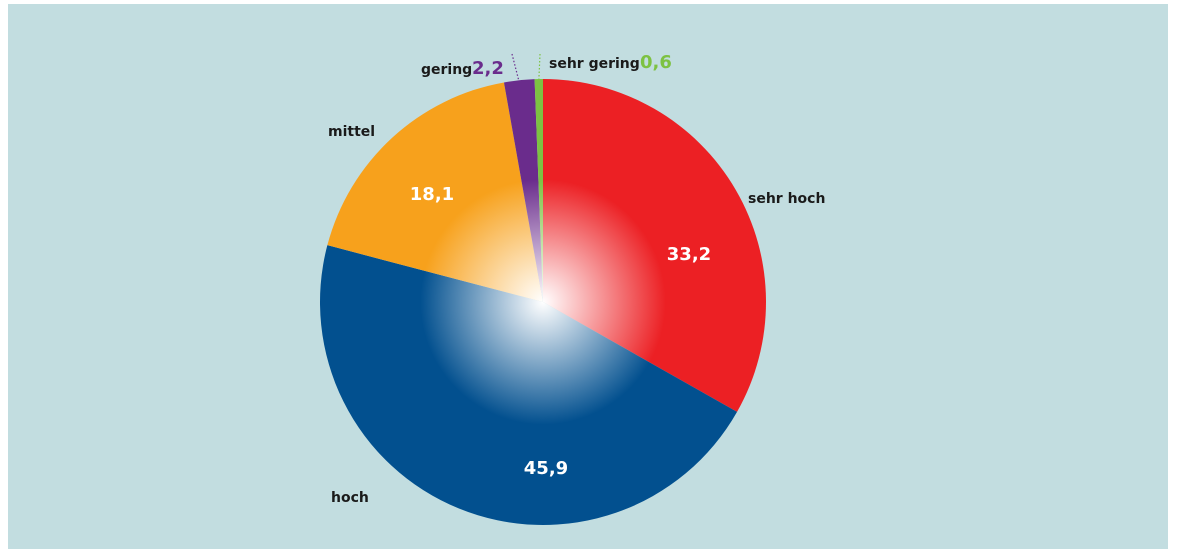  What do you see at coordinates (656, 62) in the screenshot?
I see `slice-value-label: 0,6` at bounding box center [656, 62].